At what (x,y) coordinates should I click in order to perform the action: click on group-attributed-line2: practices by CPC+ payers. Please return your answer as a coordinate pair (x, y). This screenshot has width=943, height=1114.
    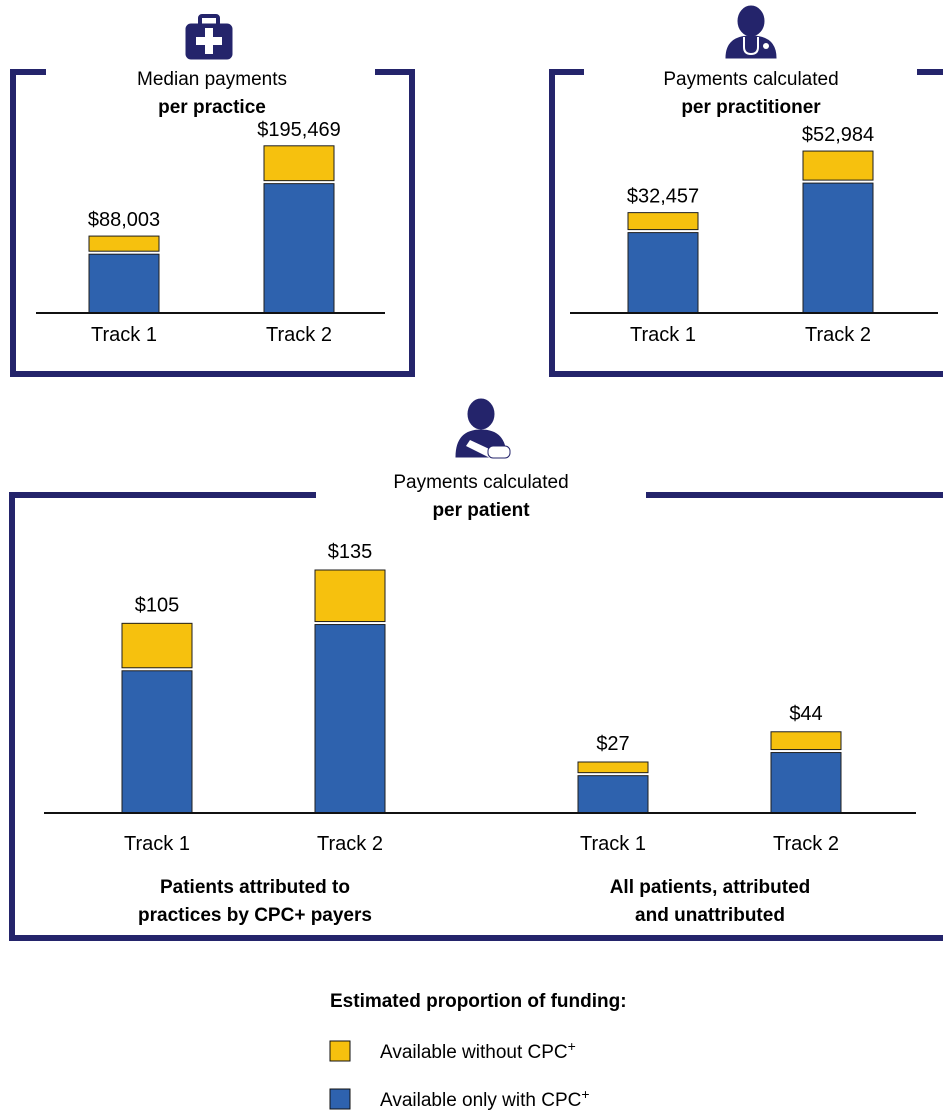
    Looking at the image, I should click on (255, 915).